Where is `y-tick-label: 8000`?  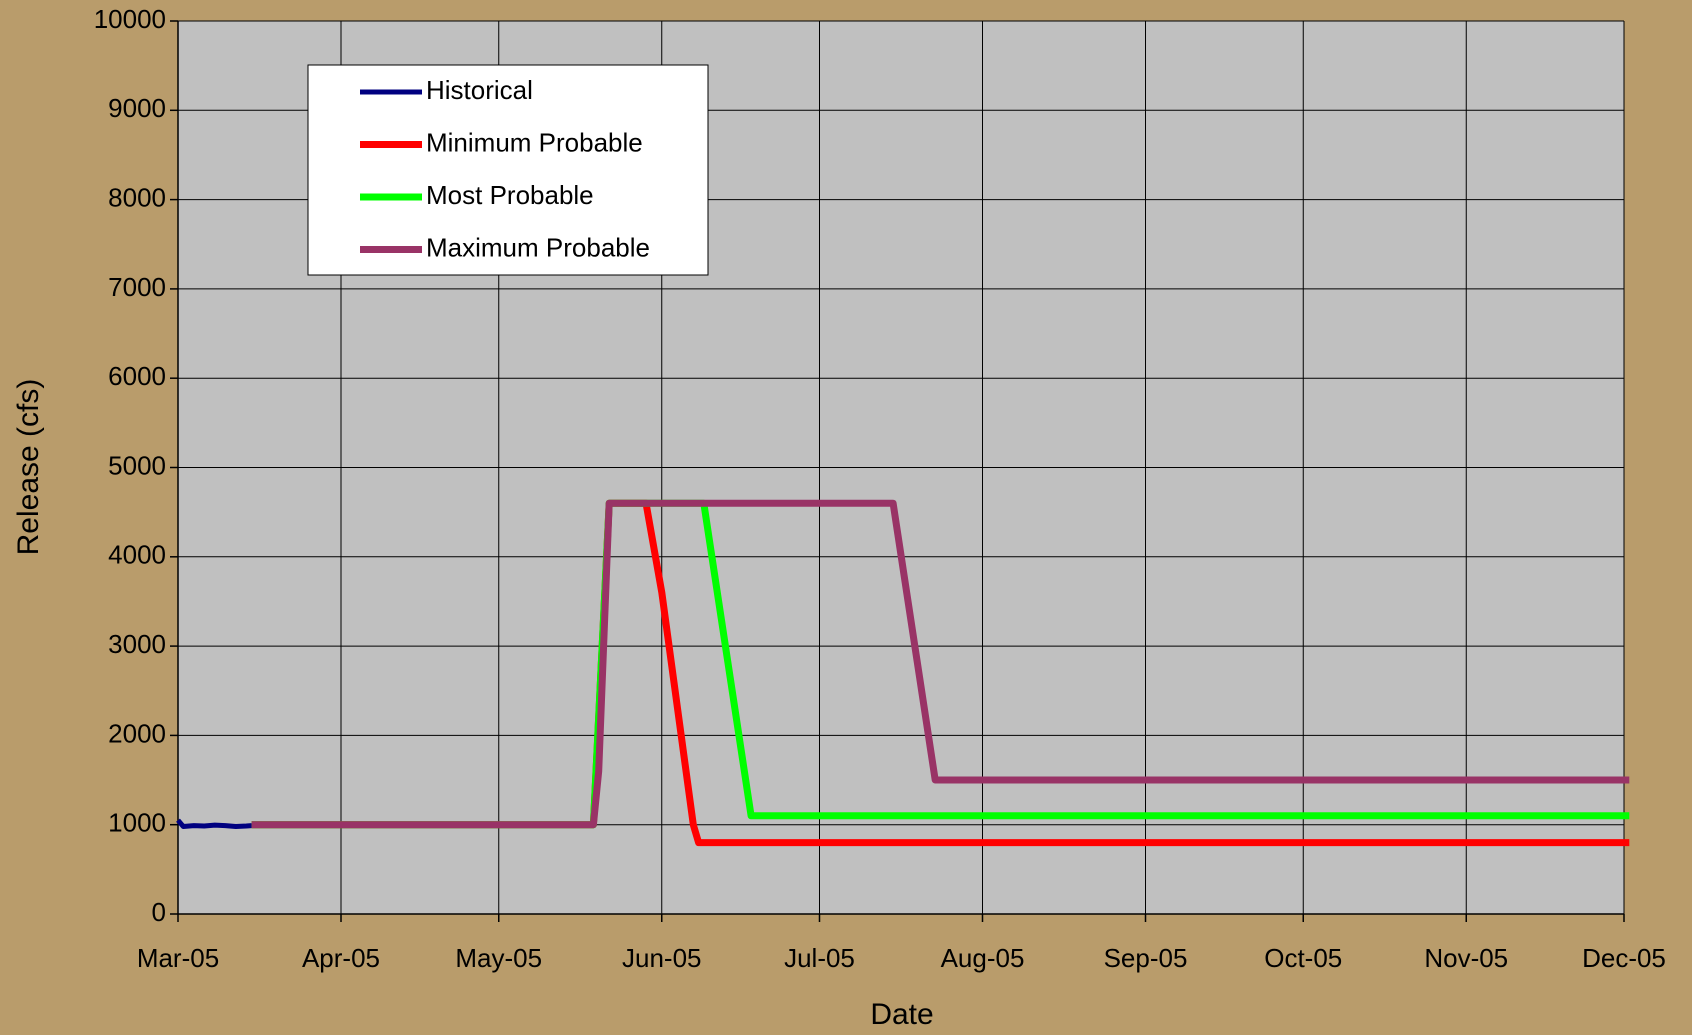
y-tick-label: 8000 is located at coordinates (137, 197).